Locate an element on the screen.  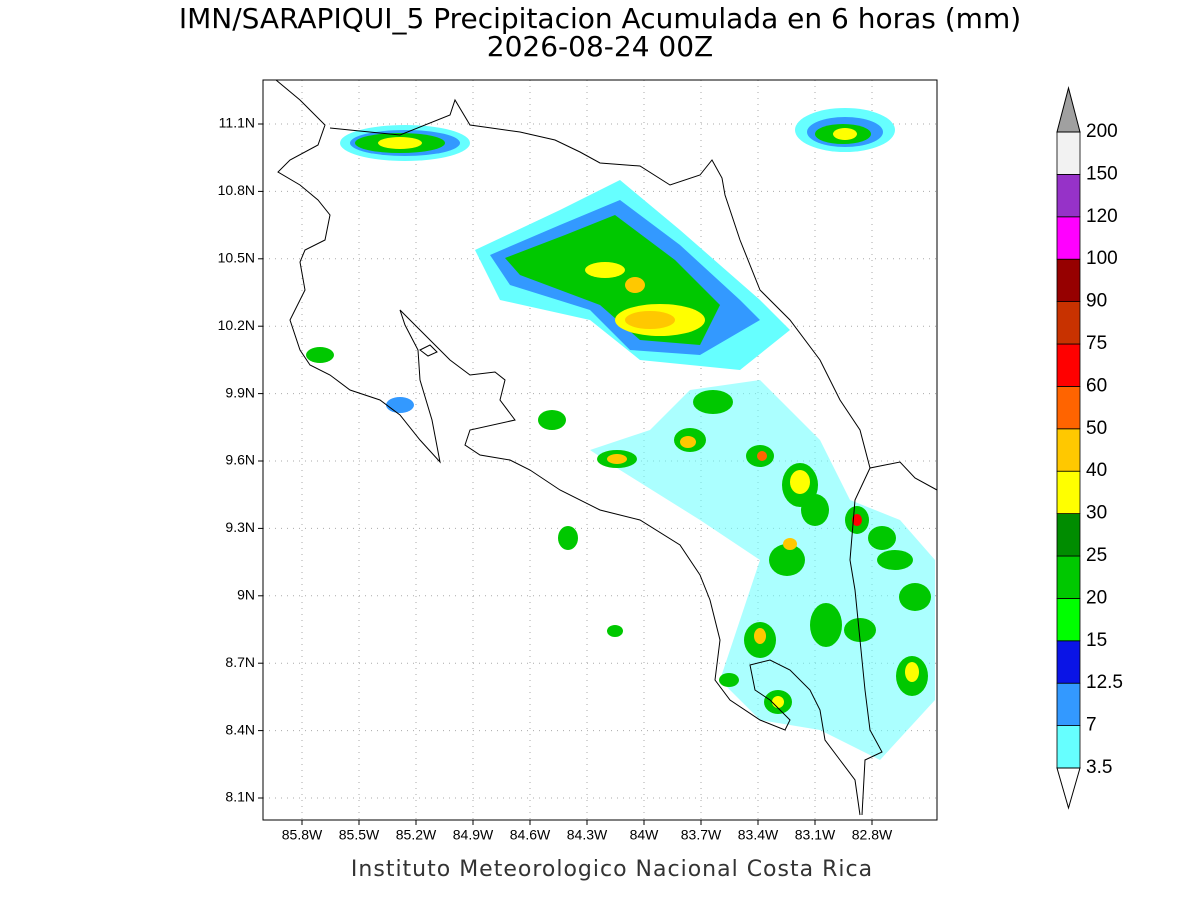
lat-tick-label: 10.8N is located at coordinates (236, 190).